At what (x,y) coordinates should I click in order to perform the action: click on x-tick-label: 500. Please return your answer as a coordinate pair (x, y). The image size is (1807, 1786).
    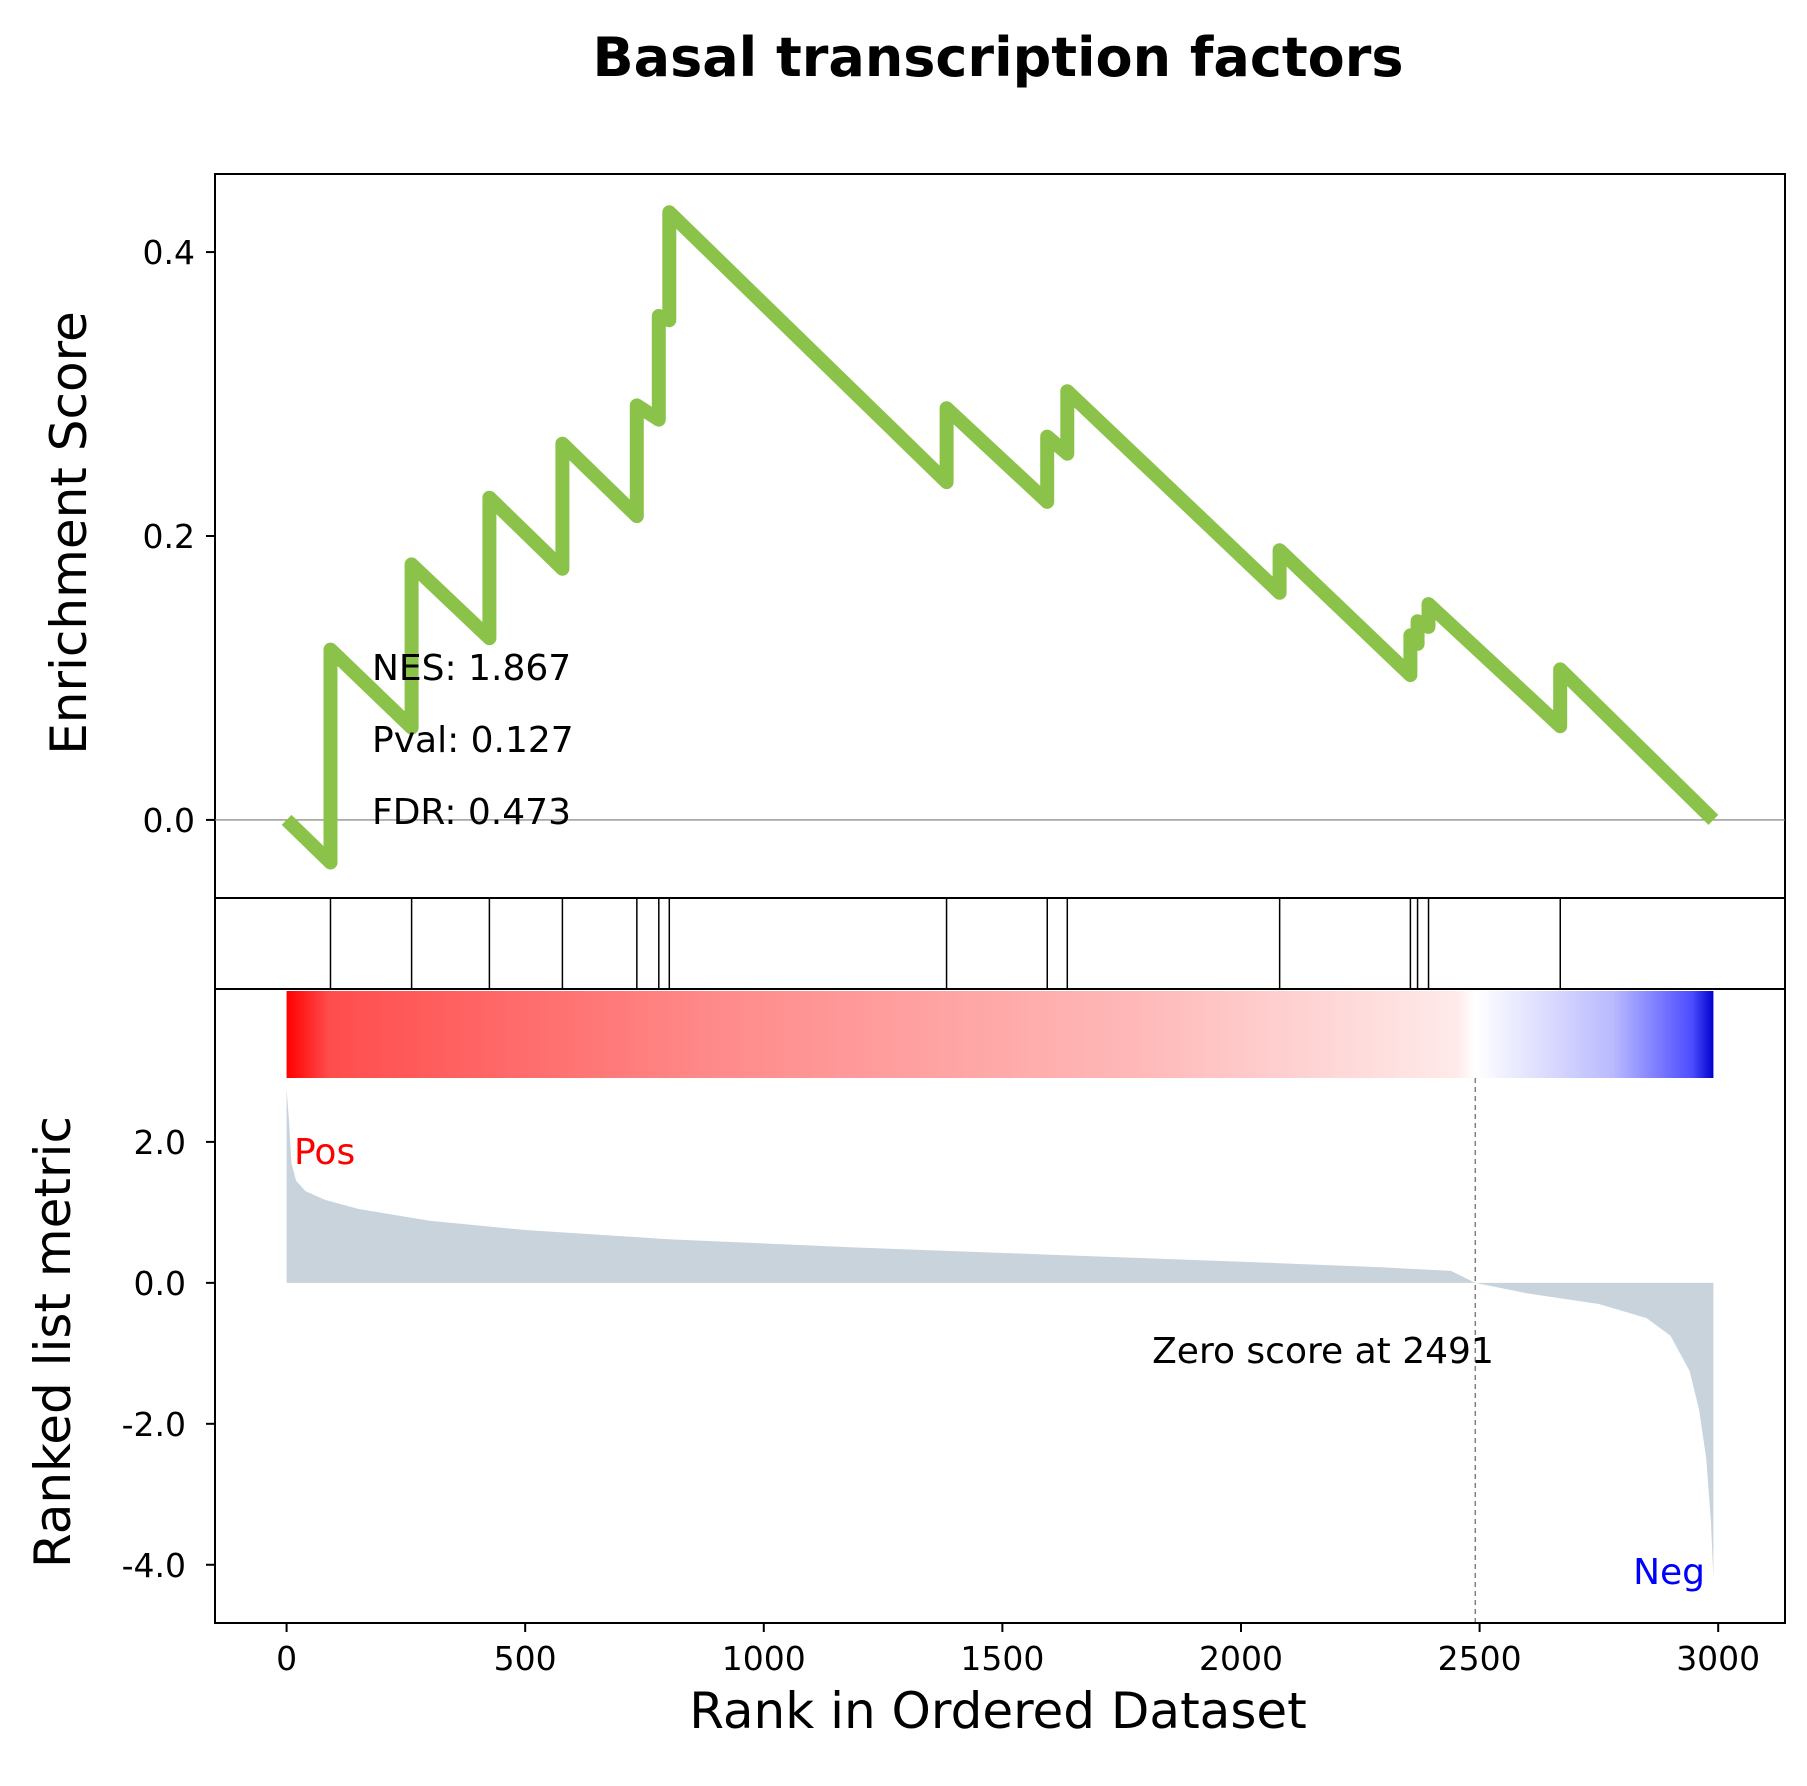
    Looking at the image, I should click on (525, 1658).